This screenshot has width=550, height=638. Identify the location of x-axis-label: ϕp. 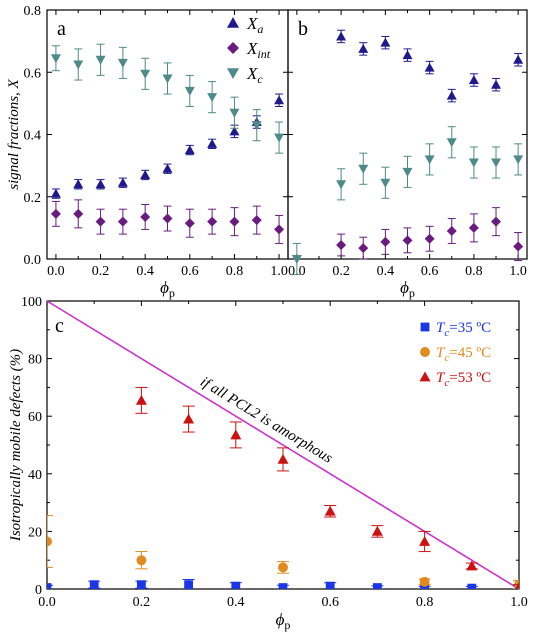
(283, 621).